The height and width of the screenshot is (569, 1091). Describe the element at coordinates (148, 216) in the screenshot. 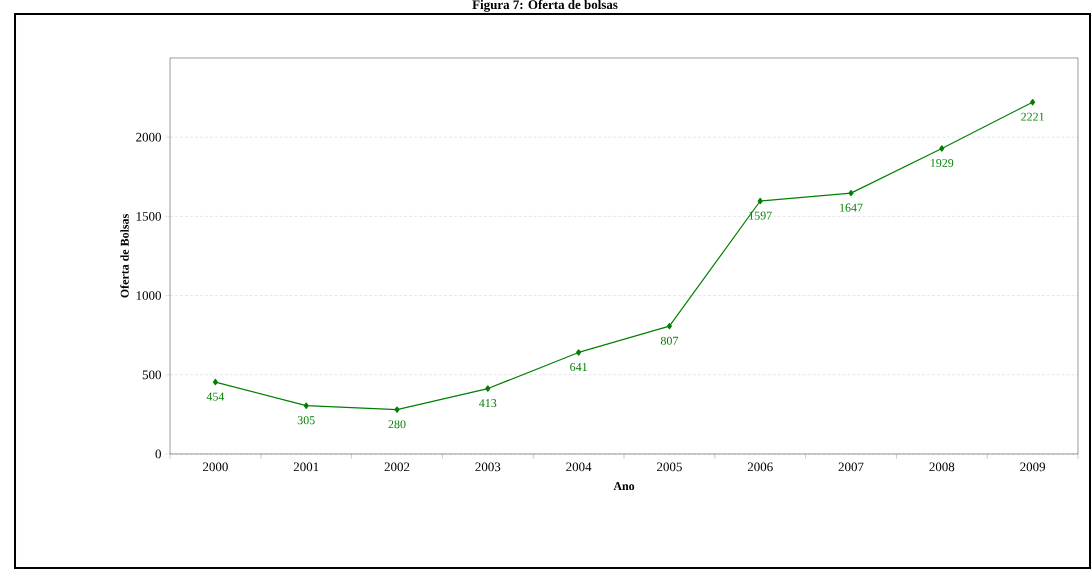

I see `y-tick-label: 1500` at that location.